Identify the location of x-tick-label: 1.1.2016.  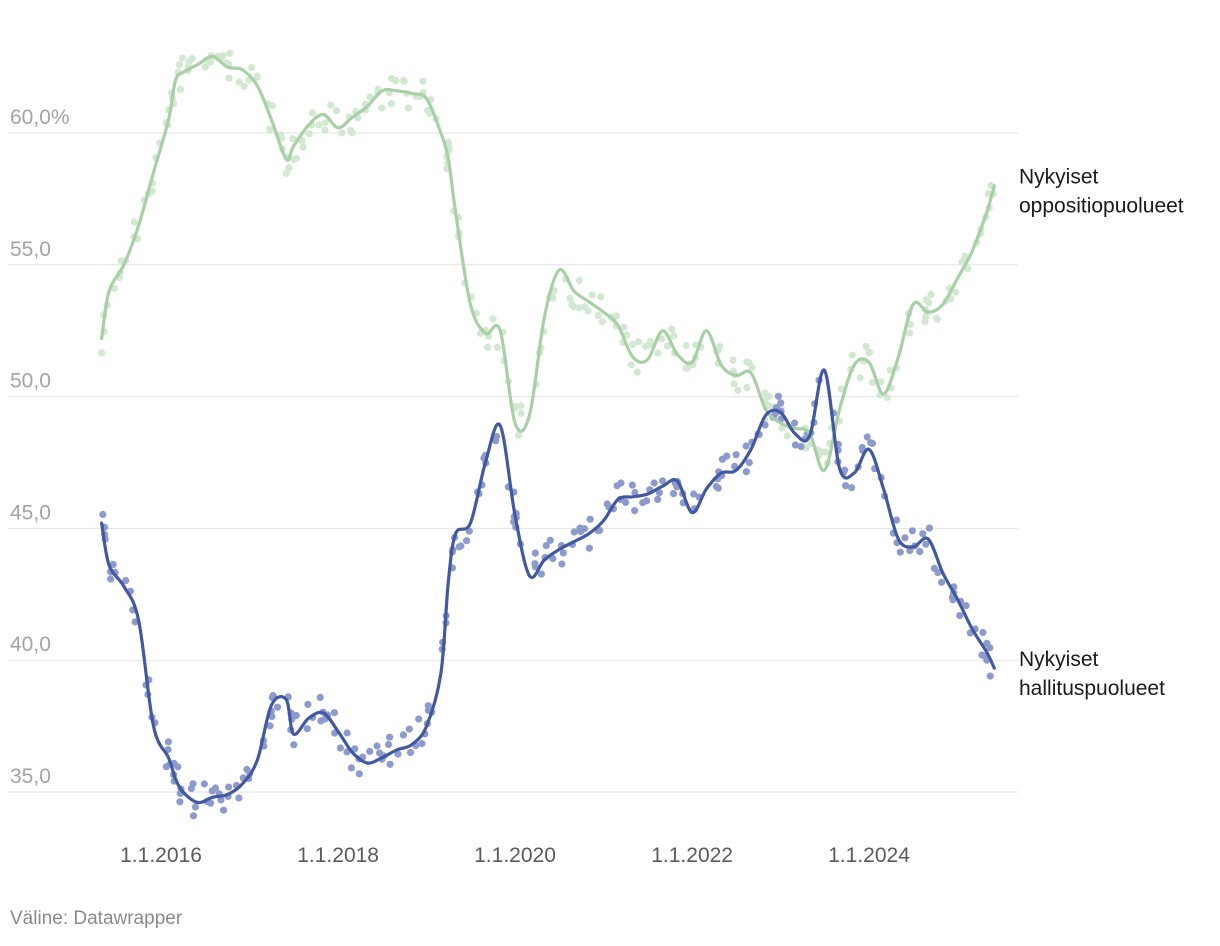
(161, 855).